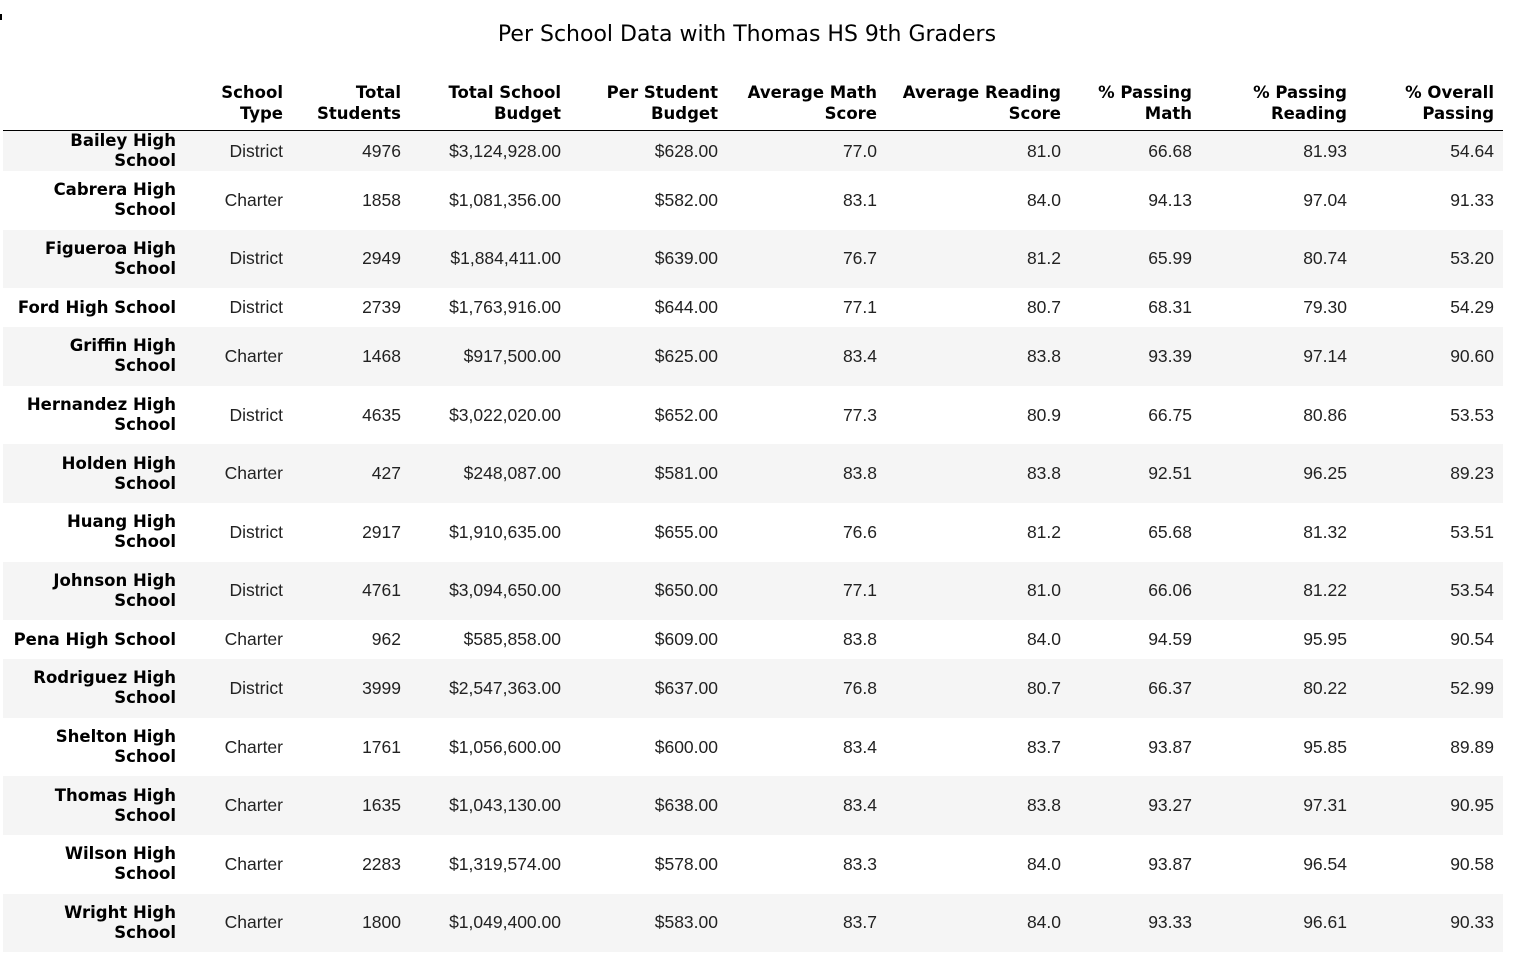 This screenshot has height=953, width=1517. What do you see at coordinates (1325, 805) in the screenshot?
I see `passing-reading-cell: 97.31` at bounding box center [1325, 805].